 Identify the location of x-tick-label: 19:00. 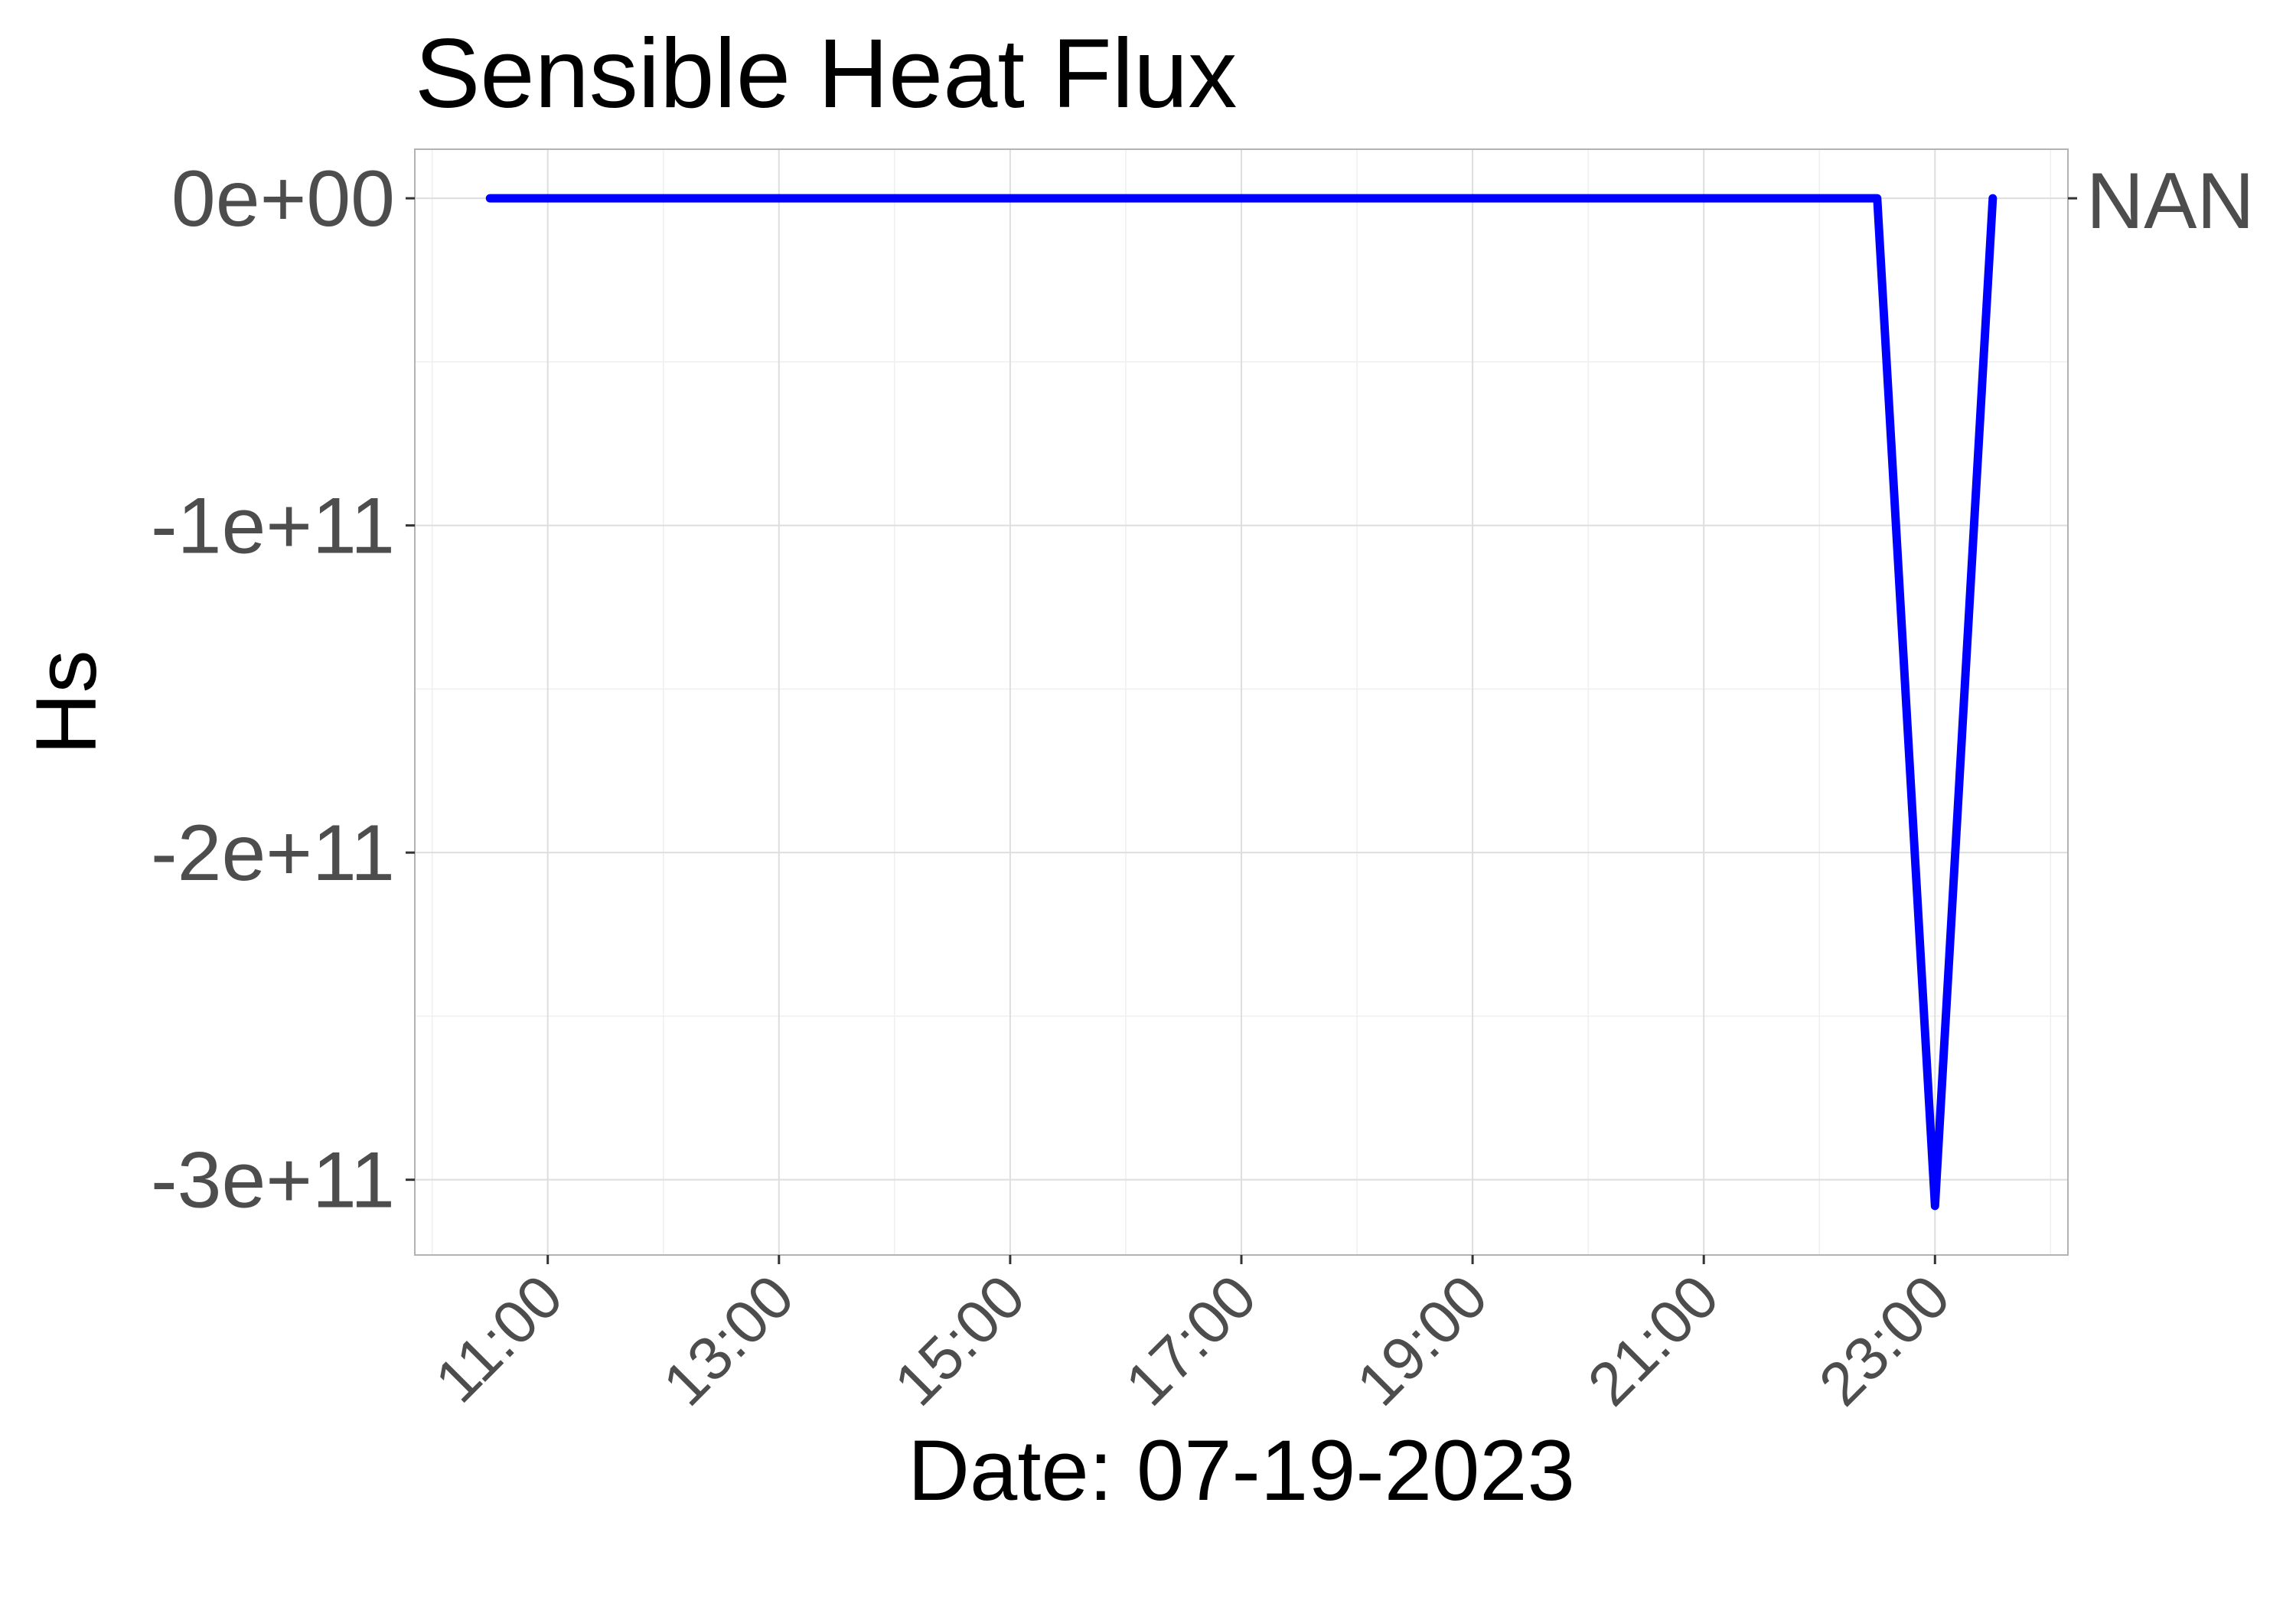
(1422, 1340).